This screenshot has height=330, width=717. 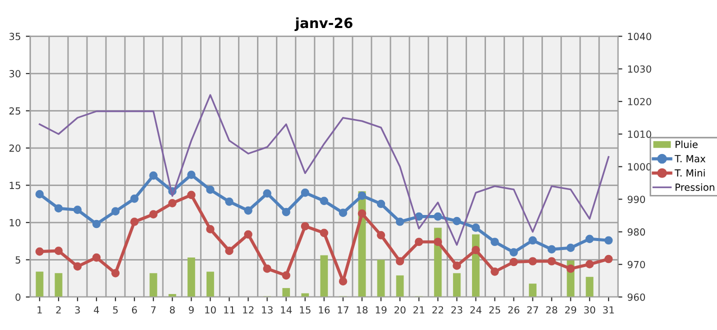 I want to click on x-tick-label: 22, so click(x=438, y=310).